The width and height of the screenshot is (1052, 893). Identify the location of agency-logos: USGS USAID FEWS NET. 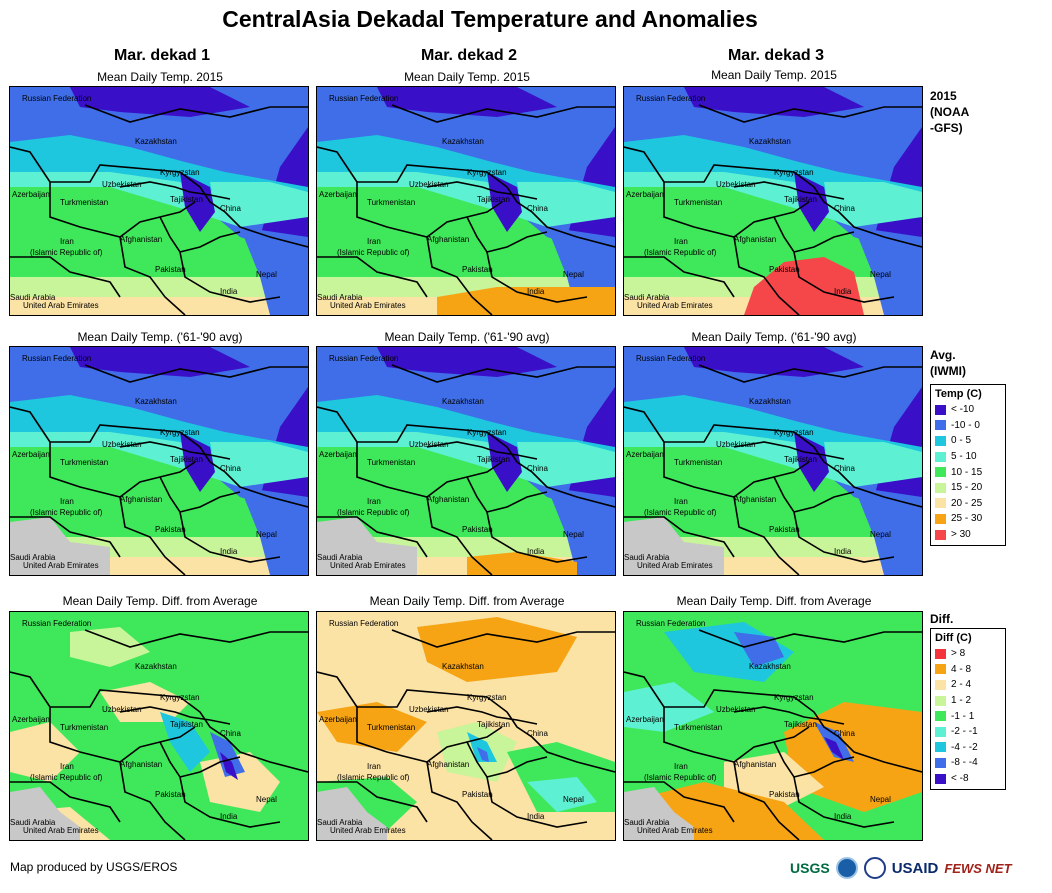
(917, 868).